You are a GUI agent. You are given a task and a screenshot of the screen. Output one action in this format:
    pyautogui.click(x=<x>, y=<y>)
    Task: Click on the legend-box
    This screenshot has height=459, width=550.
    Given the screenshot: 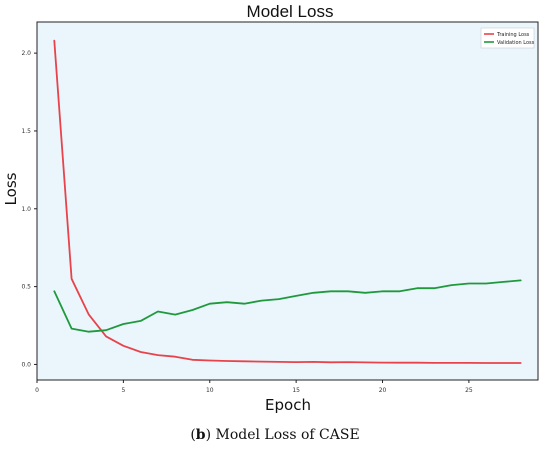 What is the action you would take?
    pyautogui.click(x=507, y=38)
    